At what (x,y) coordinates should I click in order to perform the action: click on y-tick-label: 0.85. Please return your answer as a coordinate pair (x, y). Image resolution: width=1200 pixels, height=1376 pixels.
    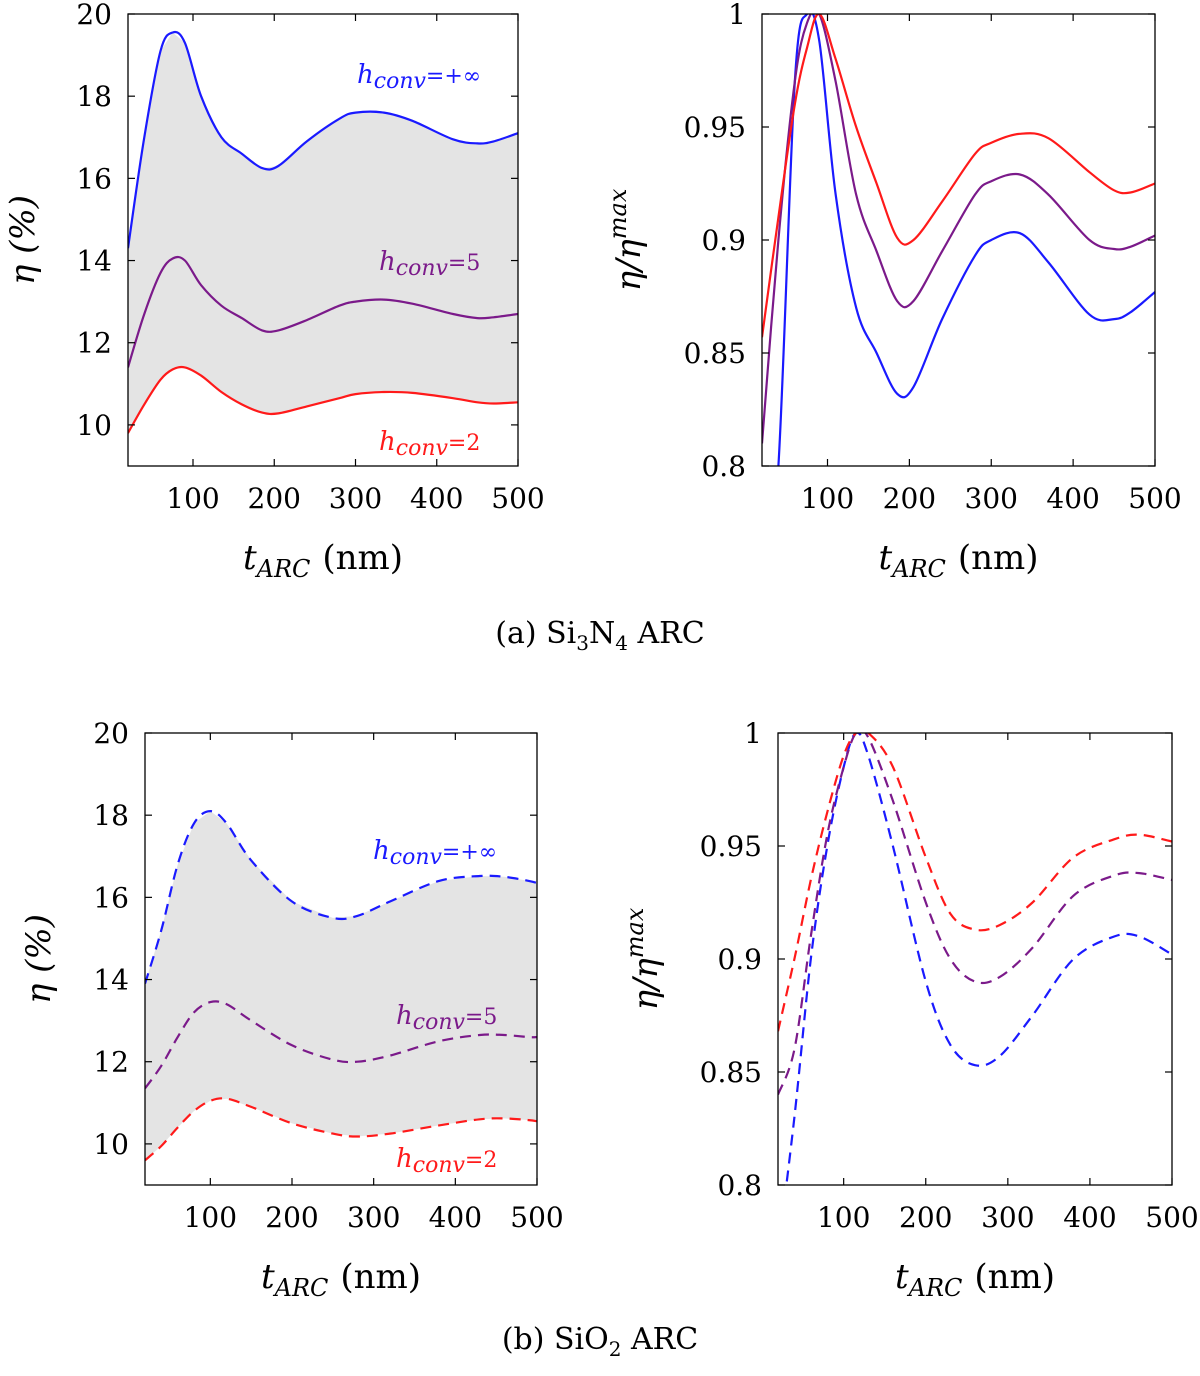
    Looking at the image, I should click on (731, 1072).